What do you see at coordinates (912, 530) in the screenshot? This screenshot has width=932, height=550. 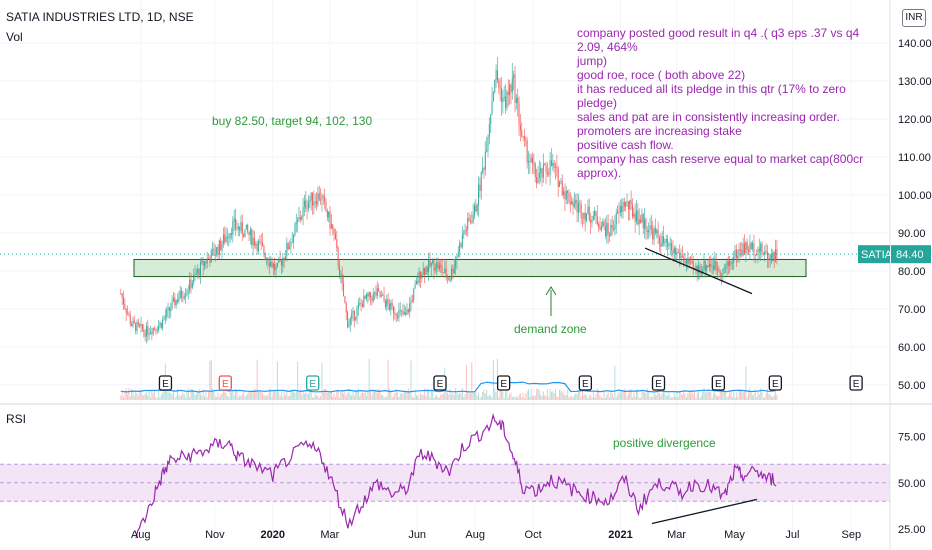 I see `rsi-tick-label: 25.00` at bounding box center [912, 530].